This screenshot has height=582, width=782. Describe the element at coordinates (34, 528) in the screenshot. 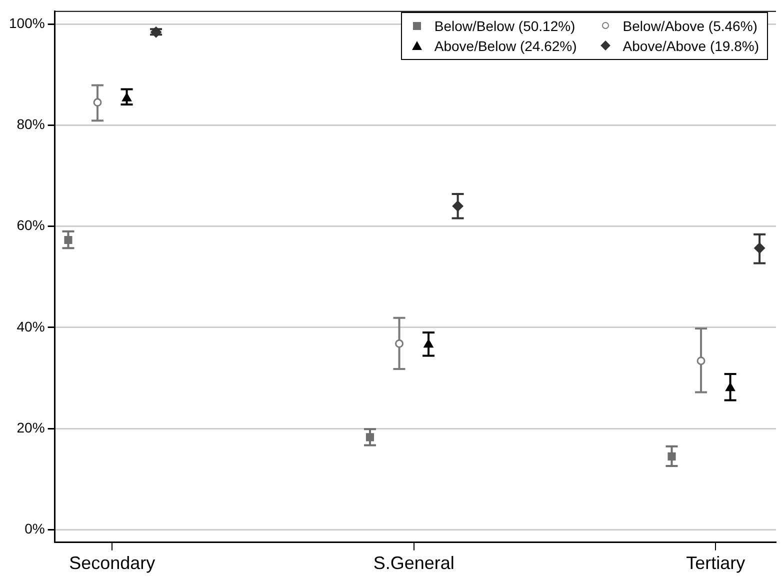

I see `y-tick-label: 0%` at that location.